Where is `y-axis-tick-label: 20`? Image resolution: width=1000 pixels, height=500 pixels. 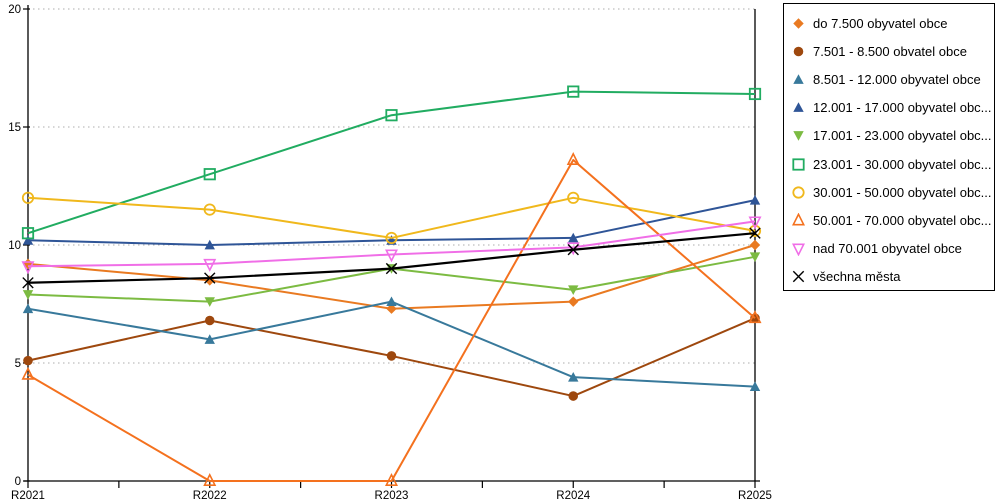 y-axis-tick-label: 20 is located at coordinates (14, 10).